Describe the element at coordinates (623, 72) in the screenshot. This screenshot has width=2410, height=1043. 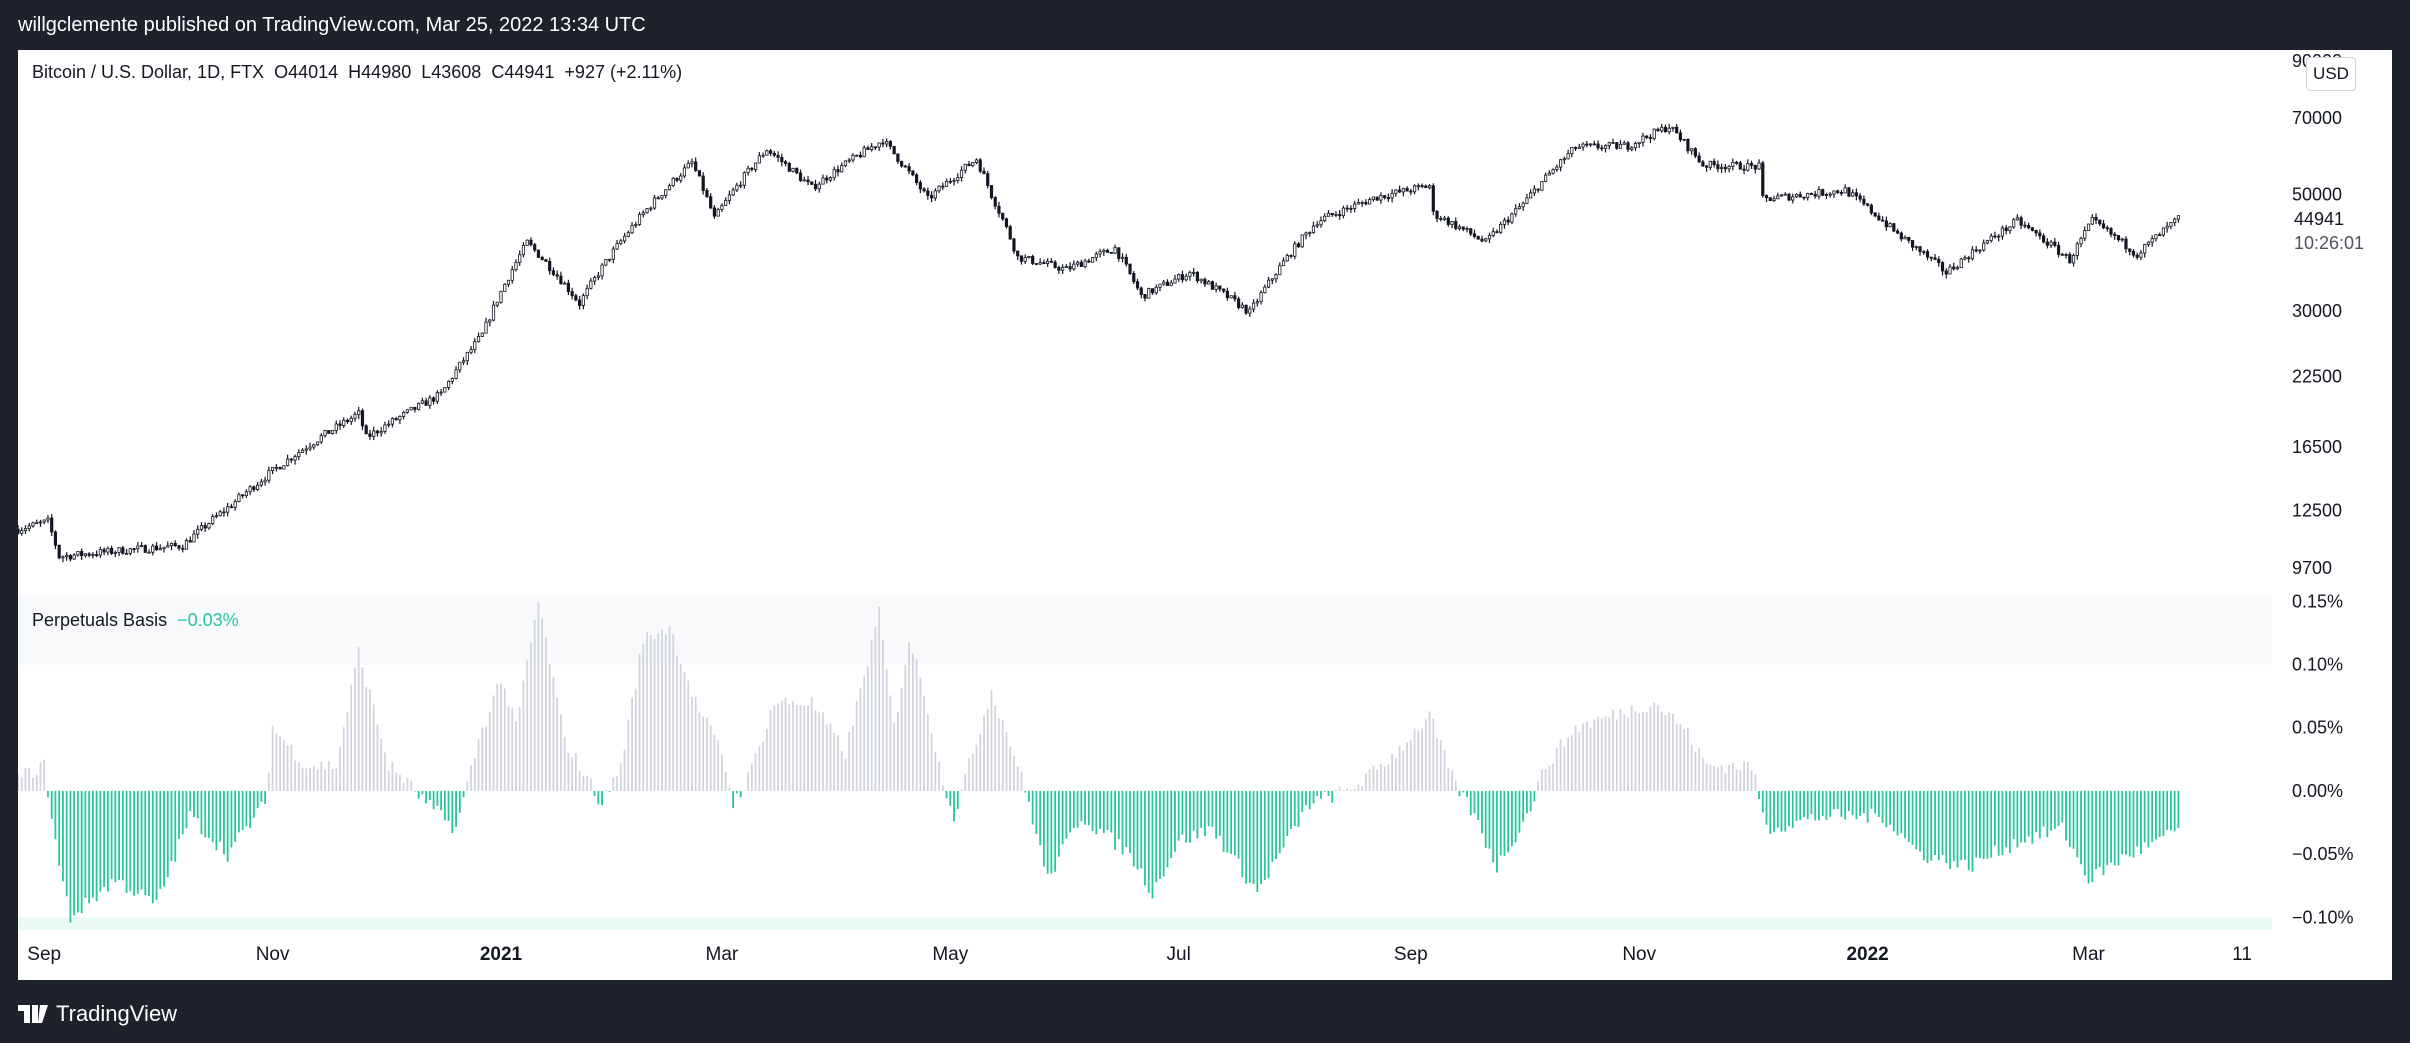
I see `ohlc-change: +927 (+2.11%)` at that location.